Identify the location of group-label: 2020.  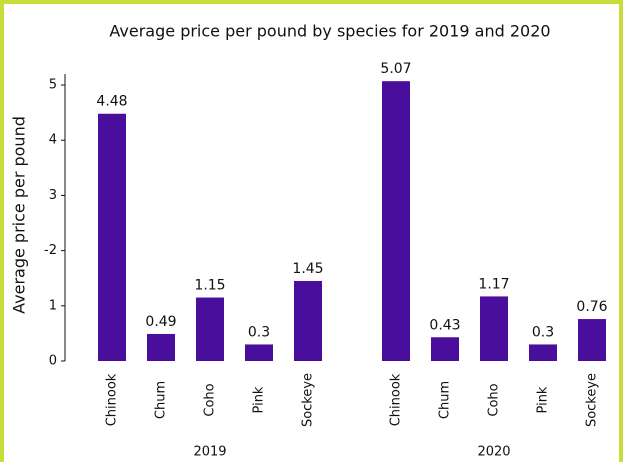
(493, 452).